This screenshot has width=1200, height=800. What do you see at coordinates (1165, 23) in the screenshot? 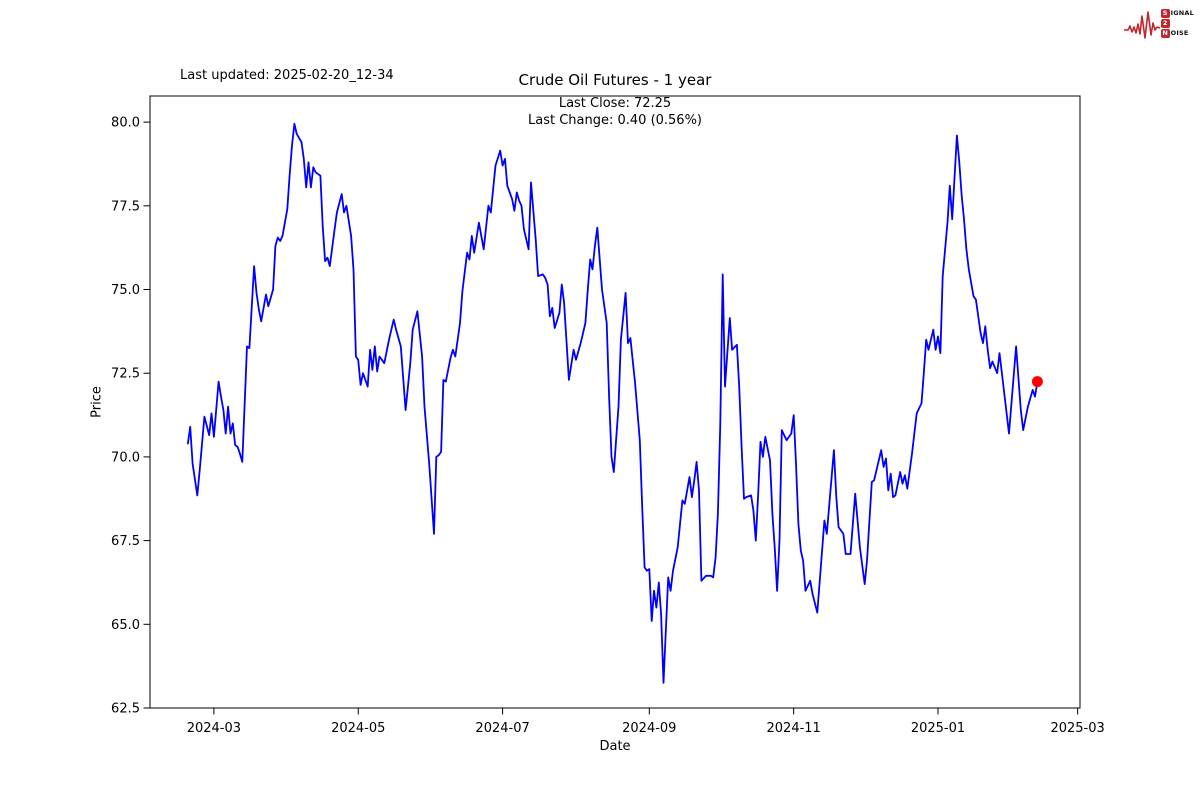
I see `brand-letter-2: 2` at bounding box center [1165, 23].